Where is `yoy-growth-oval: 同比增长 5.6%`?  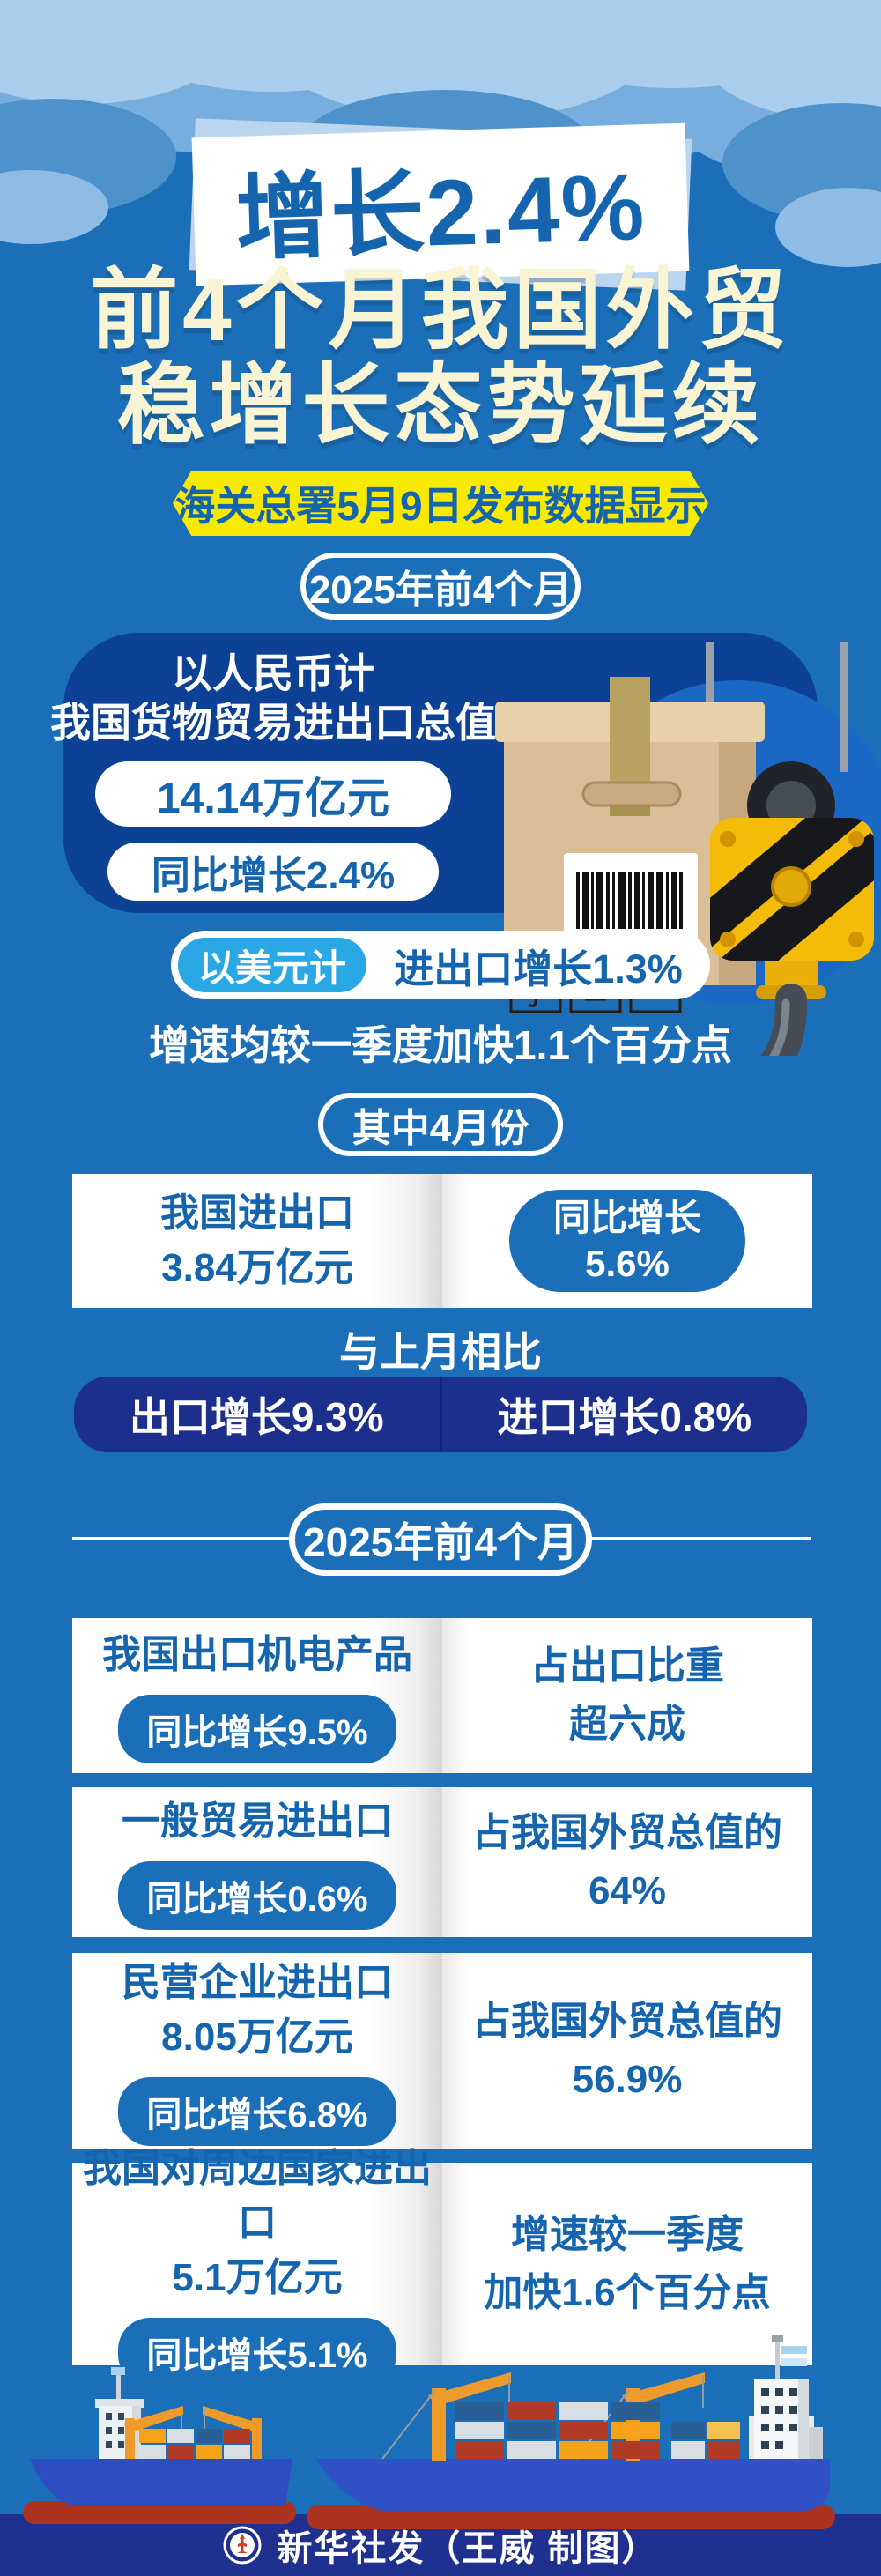
yoy-growth-oval: 同比增长 5.6% is located at coordinates (627, 1241).